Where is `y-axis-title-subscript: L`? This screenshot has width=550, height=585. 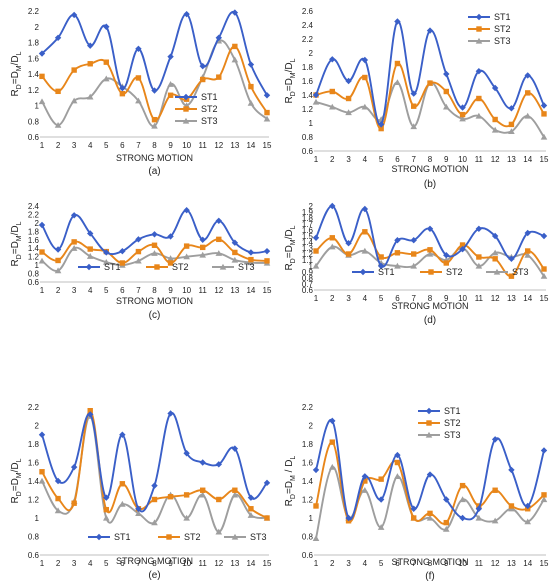 y-axis-title-subscript: L is located at coordinates (293, 60).